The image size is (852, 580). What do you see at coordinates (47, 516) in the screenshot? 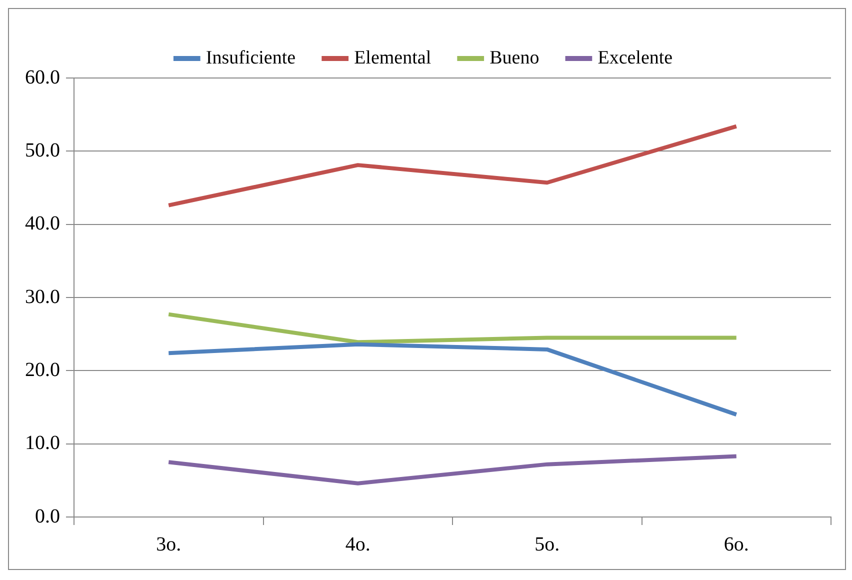
I see `y-tick-label: 0.0` at bounding box center [47, 516].